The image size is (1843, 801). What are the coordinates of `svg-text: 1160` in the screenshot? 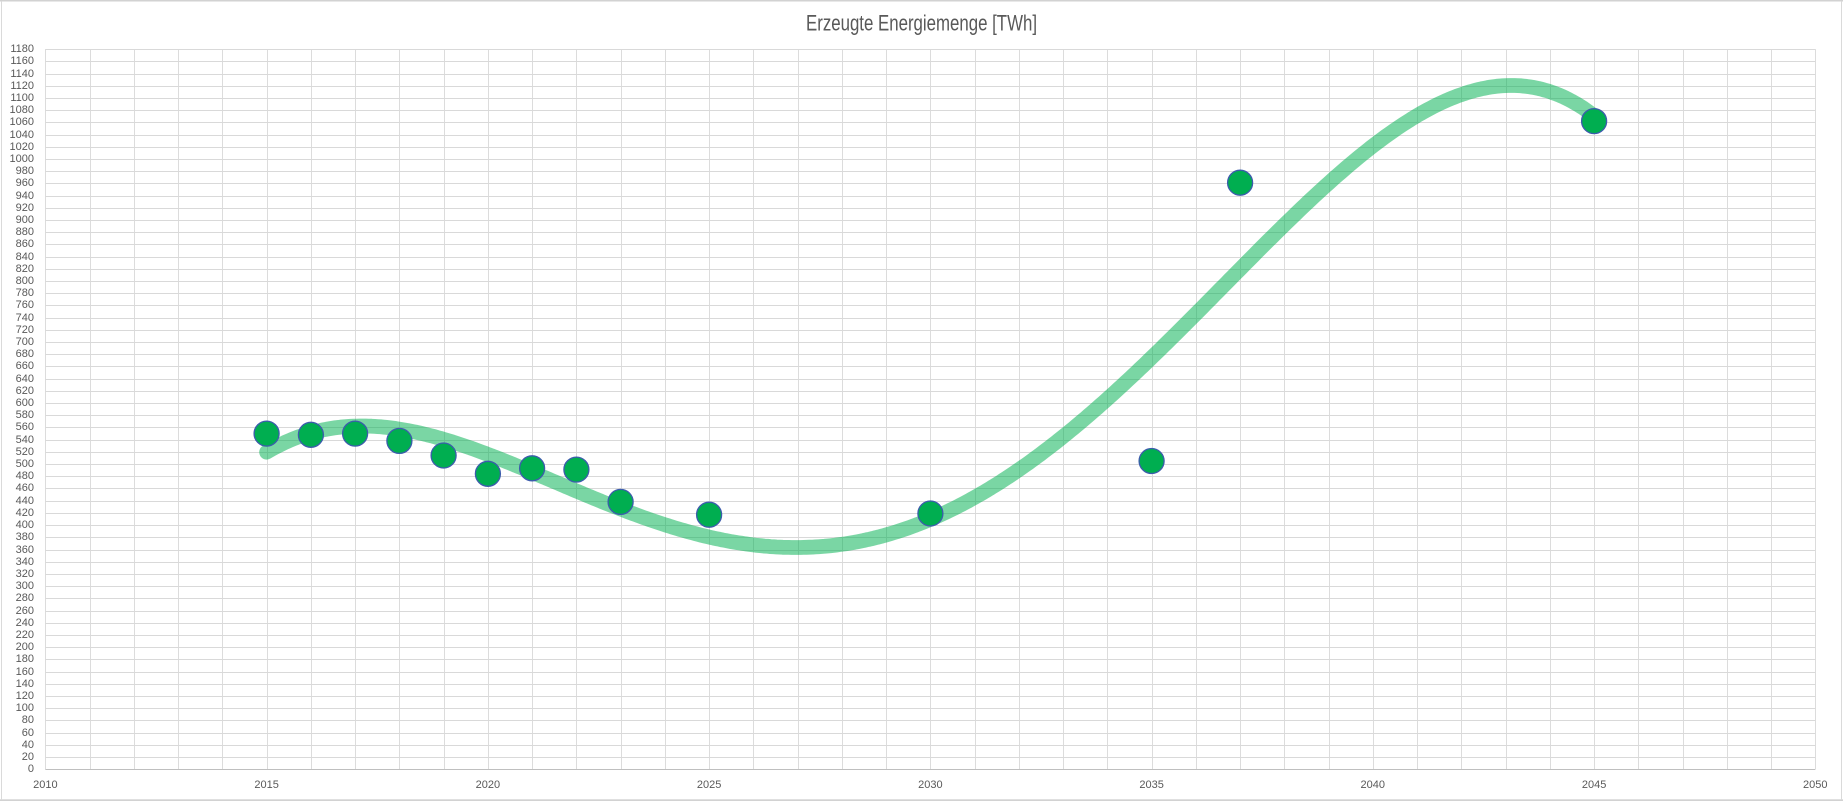 It's located at (22, 61).